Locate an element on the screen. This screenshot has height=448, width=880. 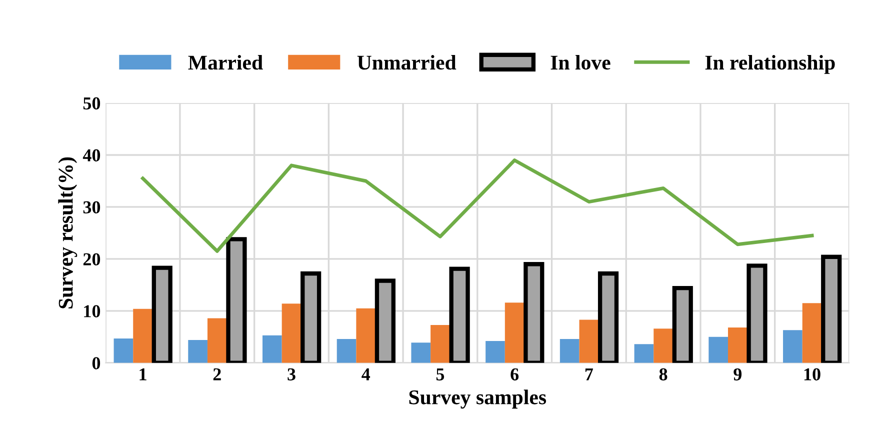
y-tick-label: 30 is located at coordinates (91, 207).